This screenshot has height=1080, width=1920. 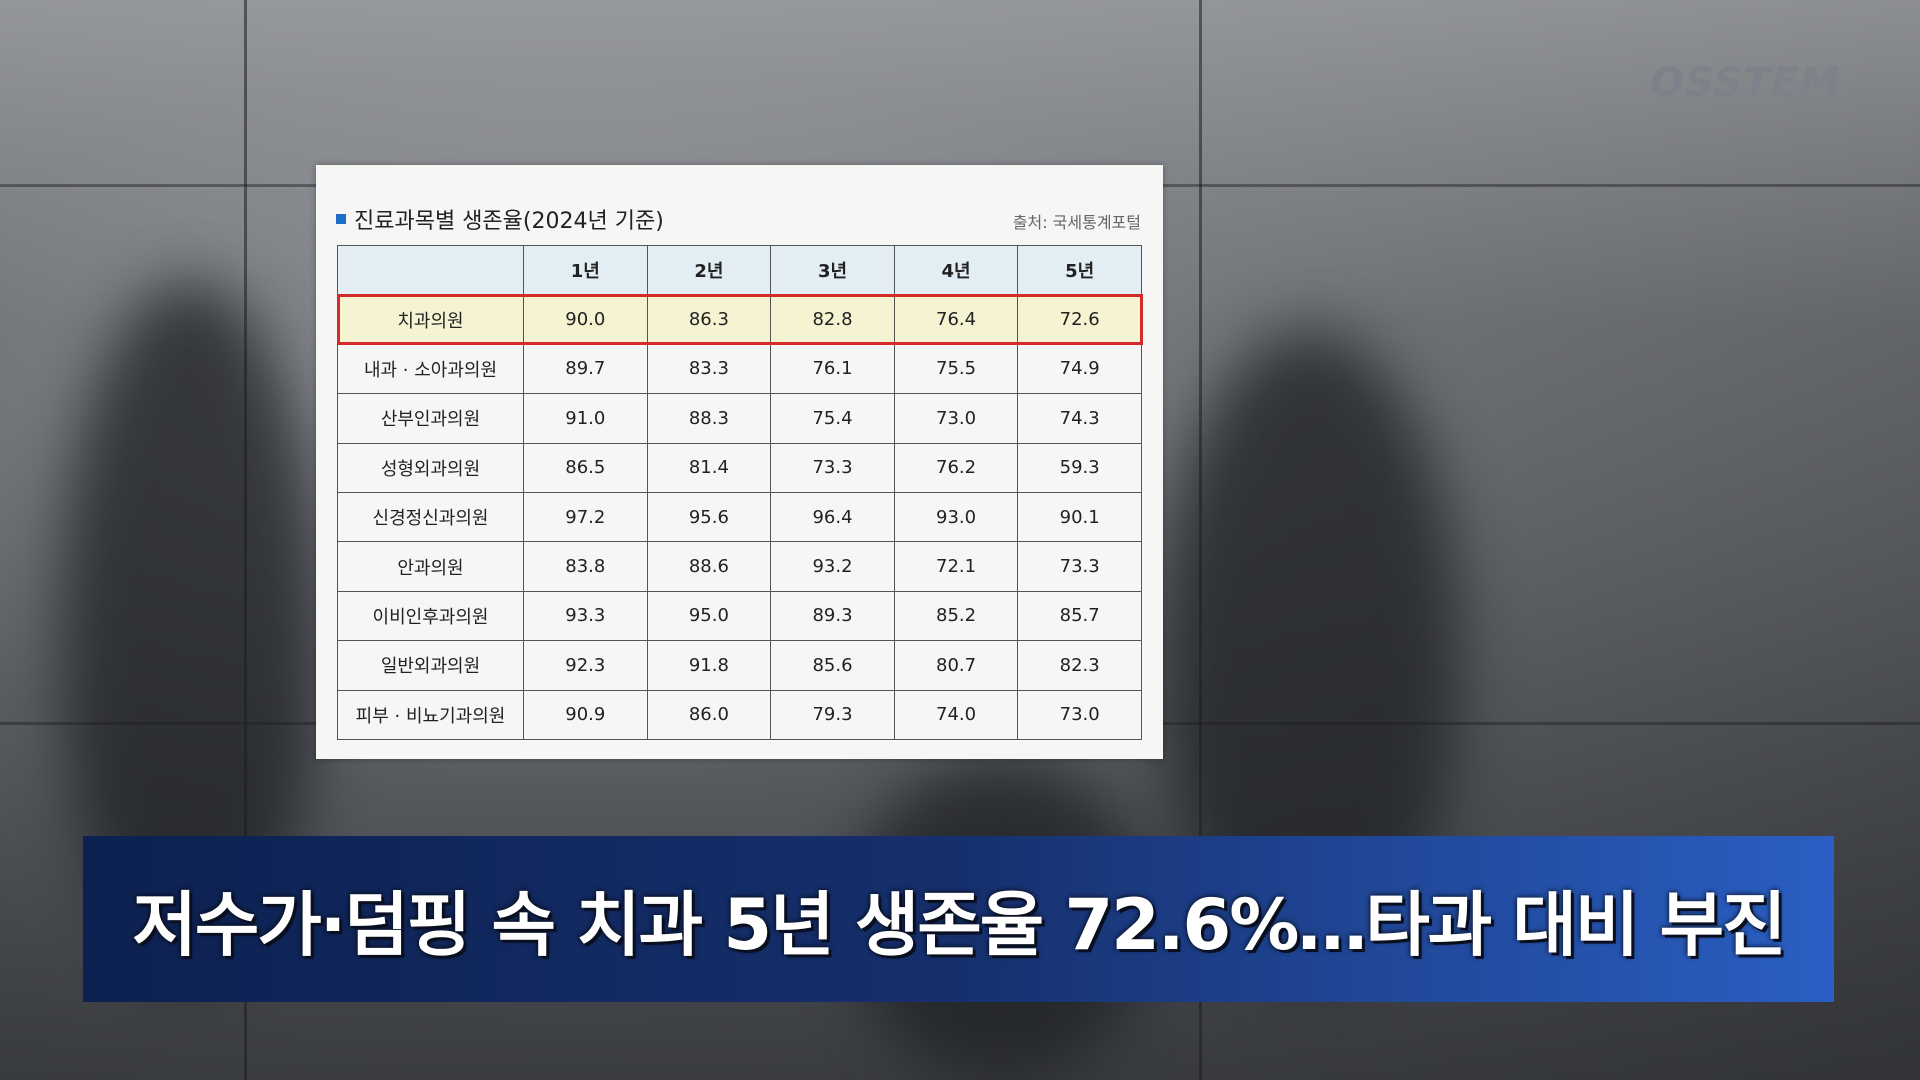 What do you see at coordinates (709, 270) in the screenshot?
I see `column-header: 2년` at bounding box center [709, 270].